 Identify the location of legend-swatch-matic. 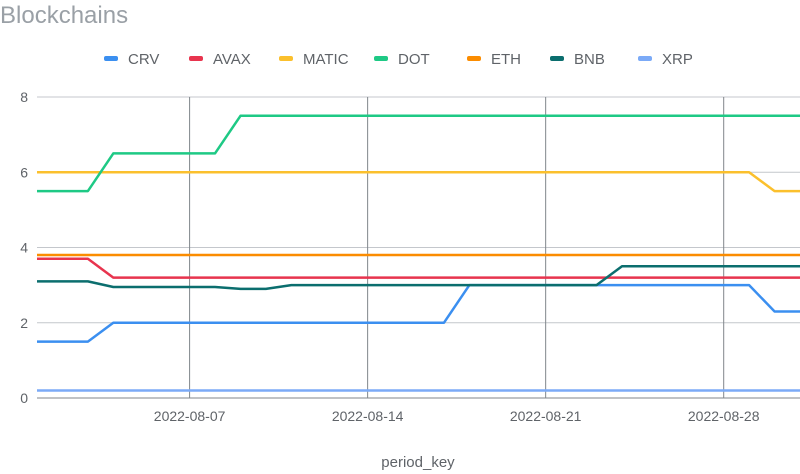
(286, 58).